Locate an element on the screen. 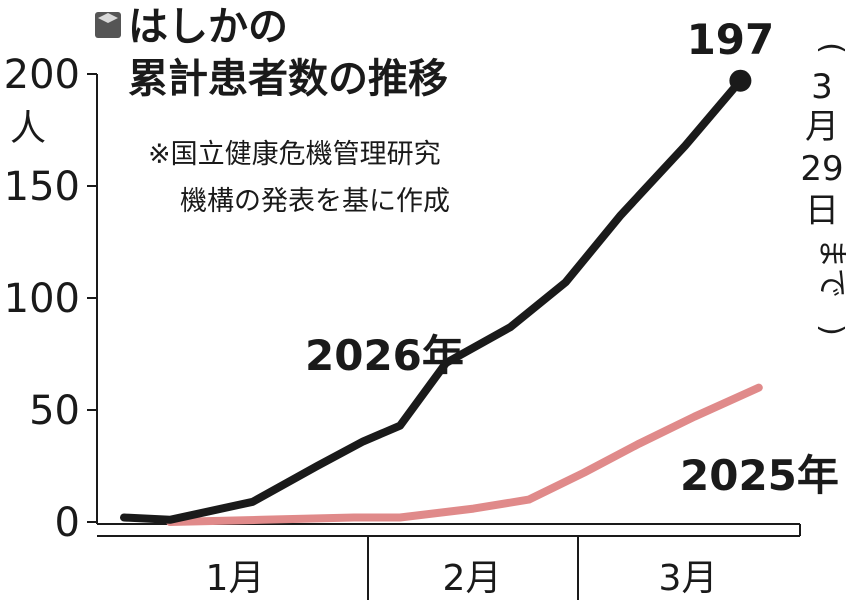  y-tick-label: 150 is located at coordinates (42, 187).